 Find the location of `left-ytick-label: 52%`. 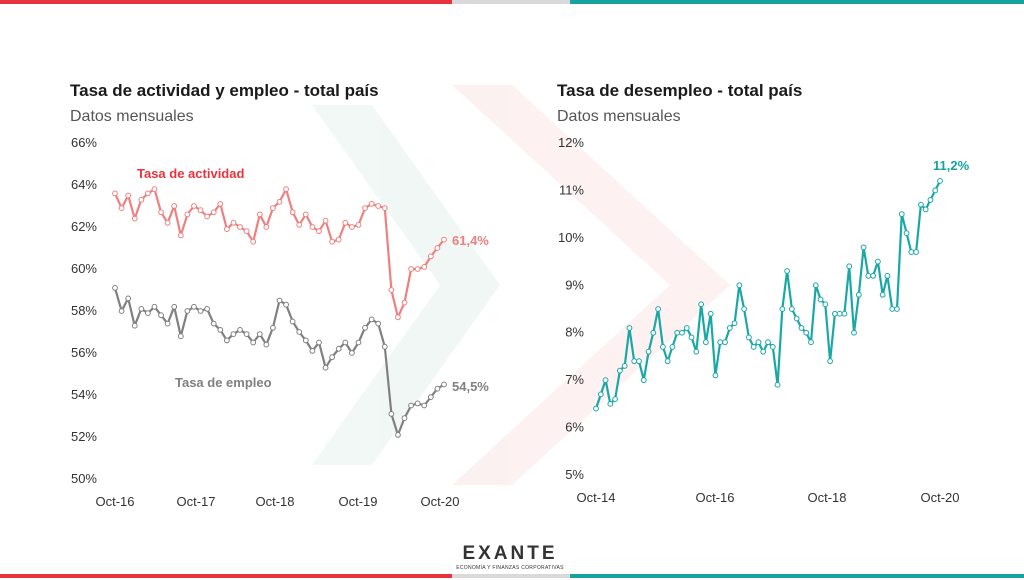

left-ytick-label: 52% is located at coordinates (84, 436).